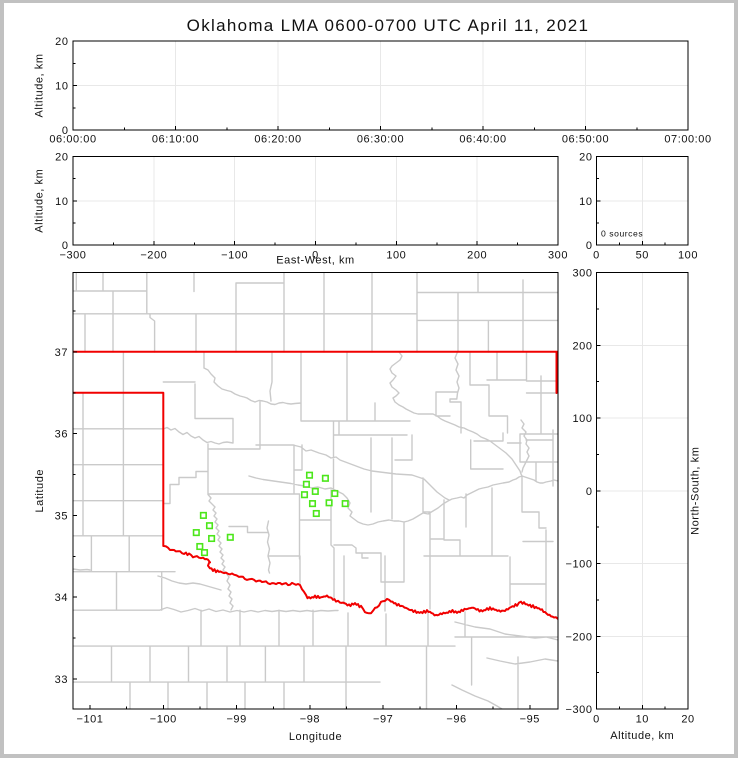 The height and width of the screenshot is (758, 738). Describe the element at coordinates (72, 140) in the screenshot. I see `svg-text: 06:00:00` at that location.